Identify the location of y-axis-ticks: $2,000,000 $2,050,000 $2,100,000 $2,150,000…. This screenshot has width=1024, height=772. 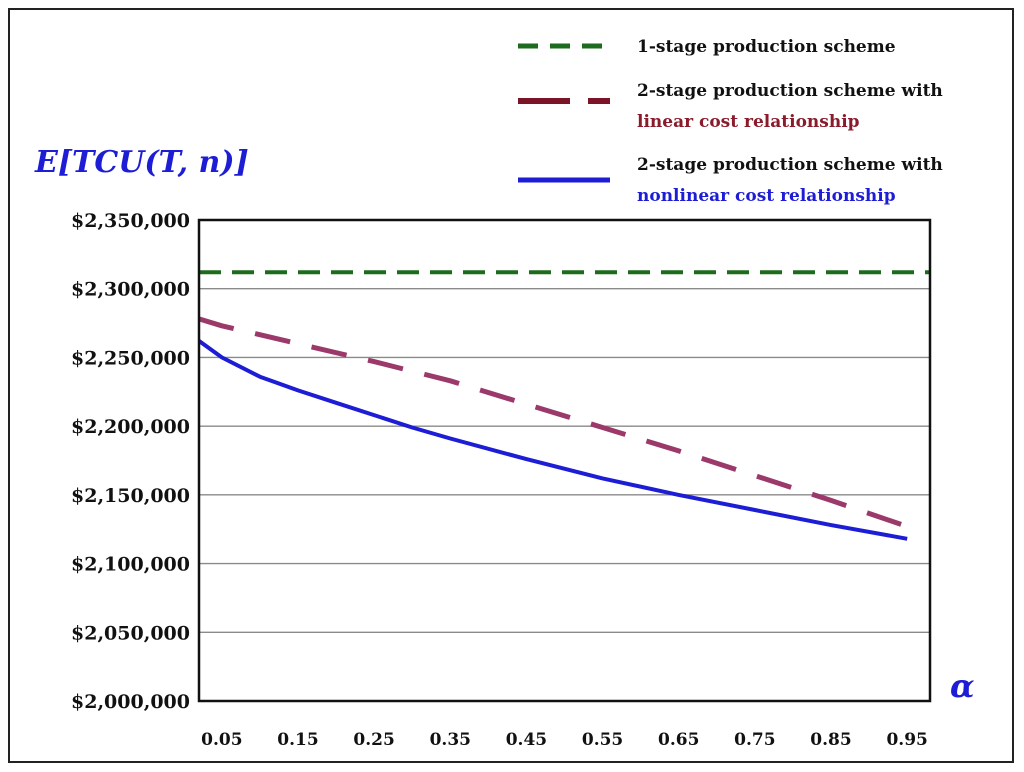
(130, 461).